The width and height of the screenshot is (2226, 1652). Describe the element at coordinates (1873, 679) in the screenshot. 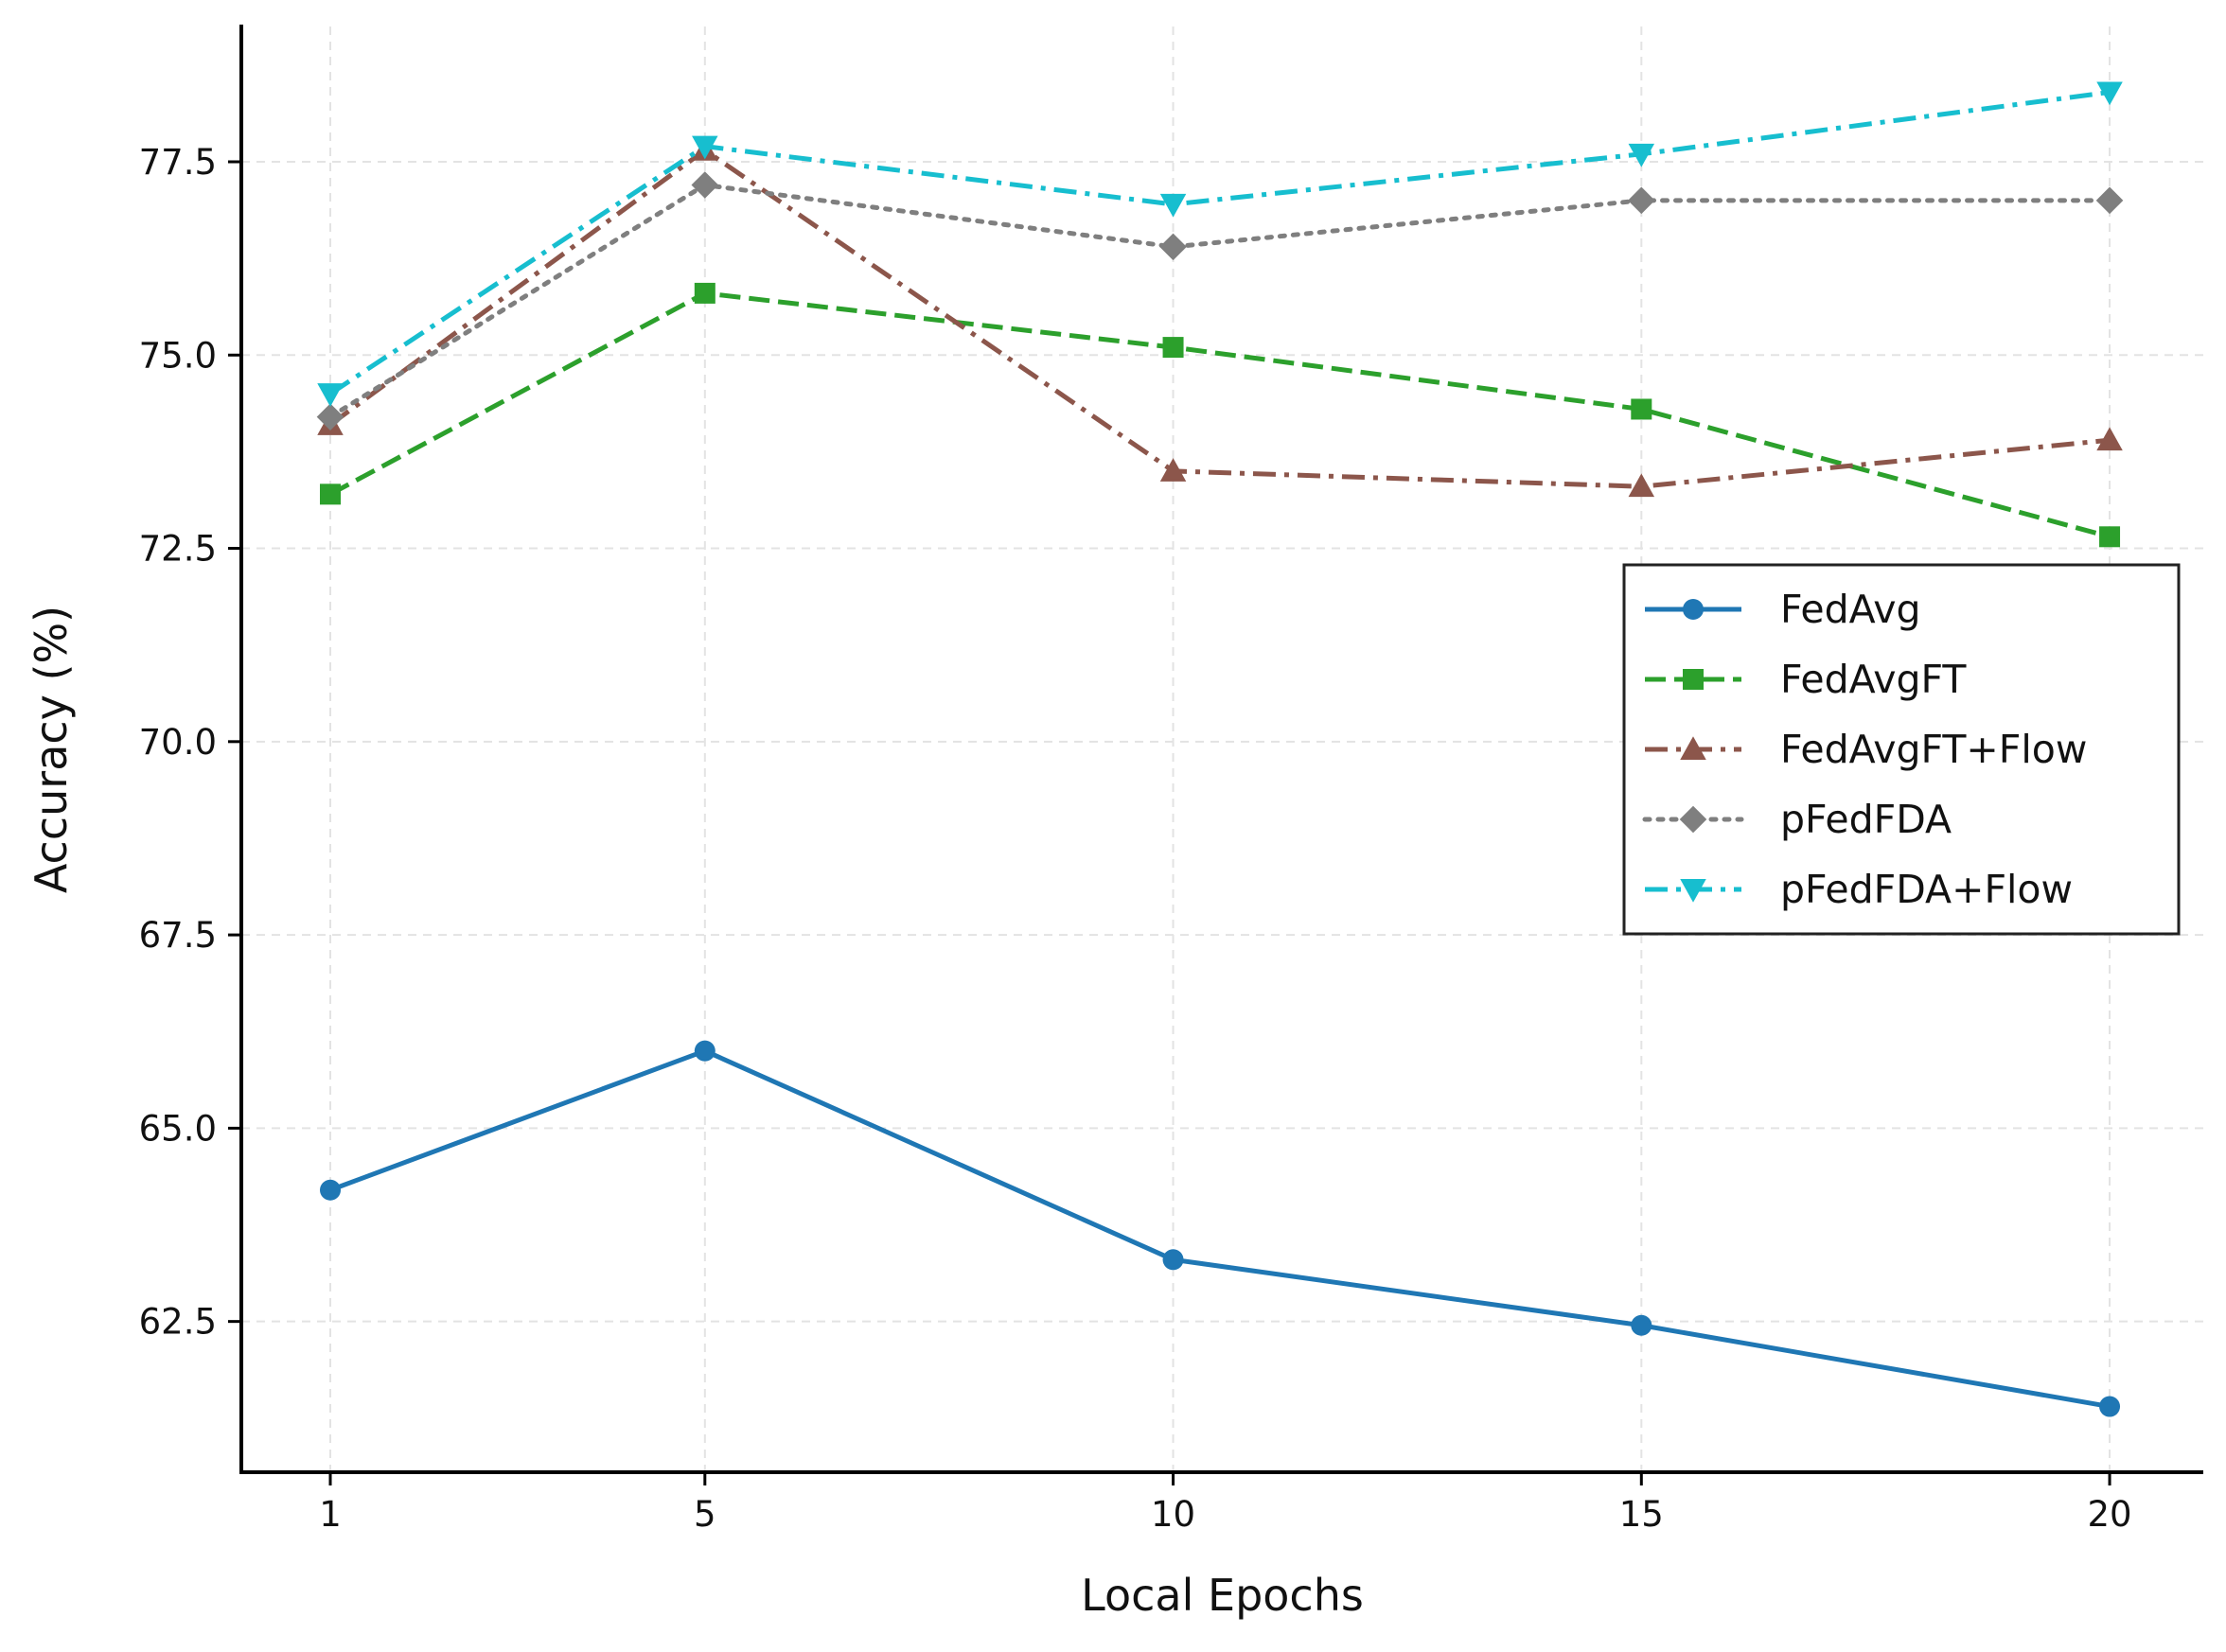

I see `legend-label: FedAvgFT` at that location.